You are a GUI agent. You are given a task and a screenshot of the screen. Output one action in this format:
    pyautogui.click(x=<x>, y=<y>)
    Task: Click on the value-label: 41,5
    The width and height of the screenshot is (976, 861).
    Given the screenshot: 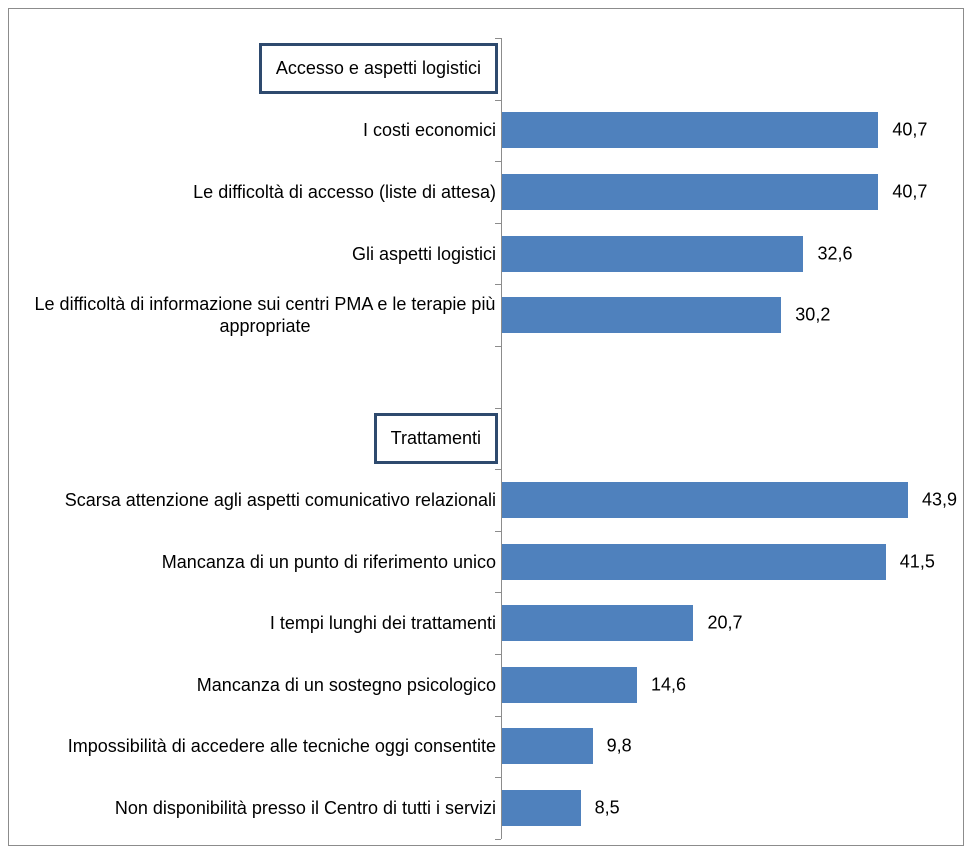 What is the action you would take?
    pyautogui.click(x=917, y=561)
    